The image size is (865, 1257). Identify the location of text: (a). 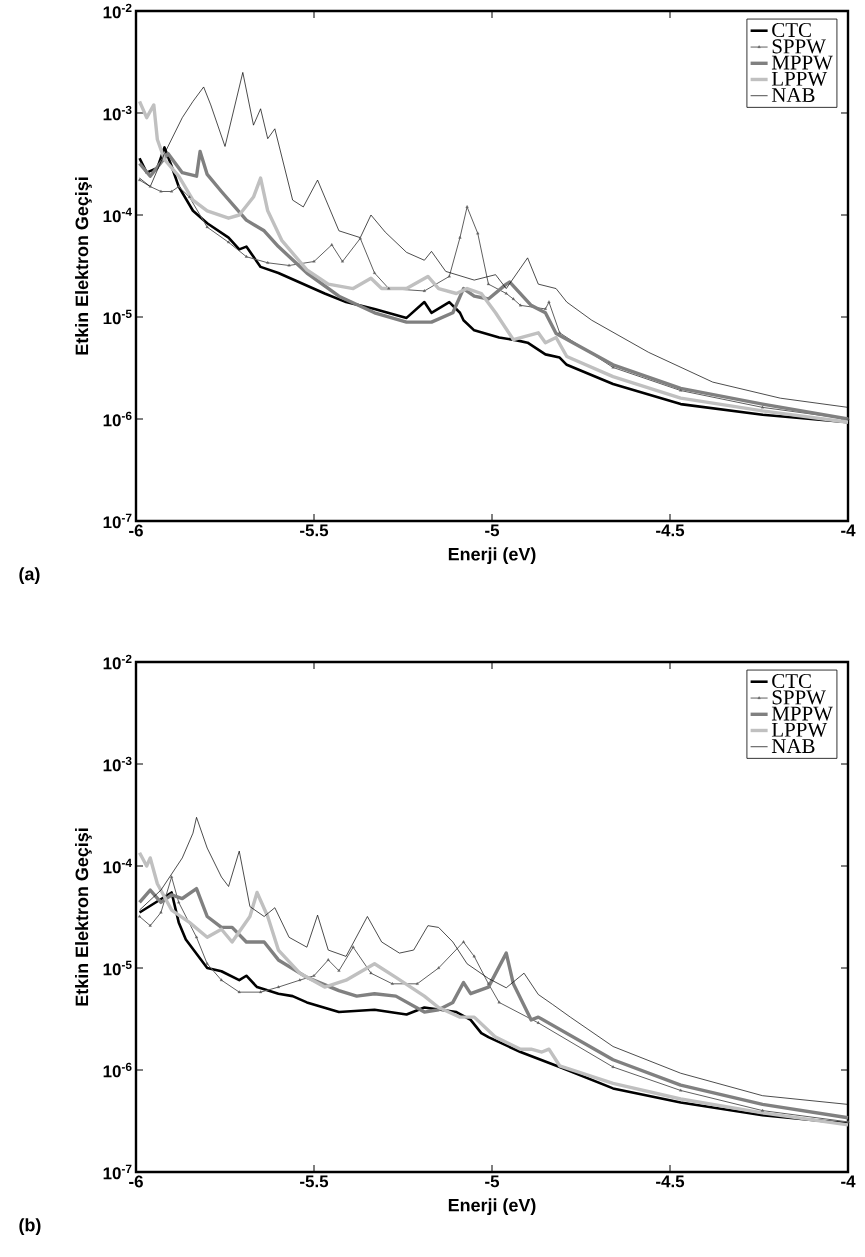
(29, 575).